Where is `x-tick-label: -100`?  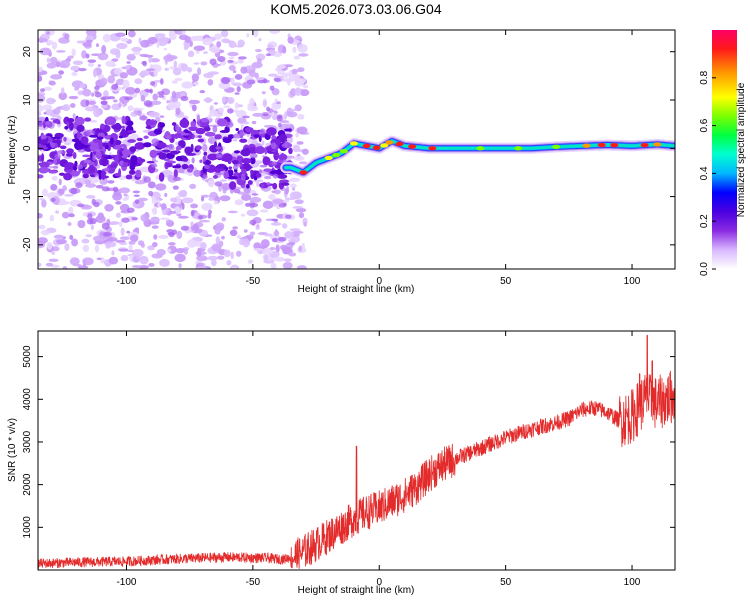 x-tick-label: -100 is located at coordinates (126, 281).